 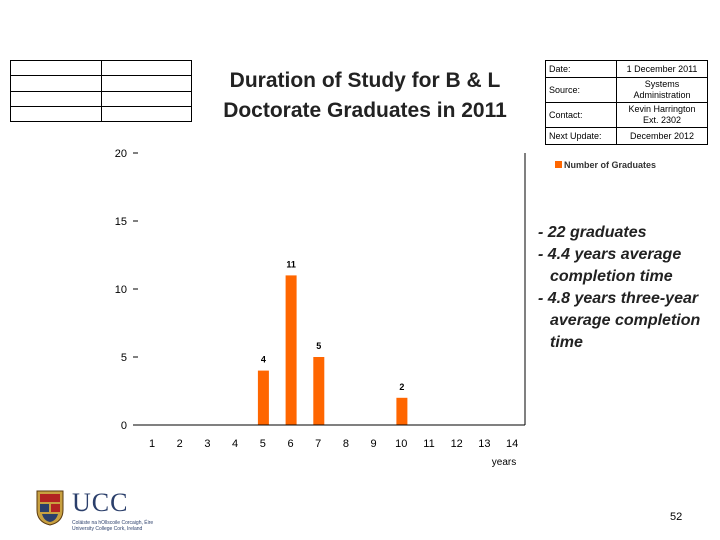 I want to click on x-tick-label: 3, so click(x=207, y=444).